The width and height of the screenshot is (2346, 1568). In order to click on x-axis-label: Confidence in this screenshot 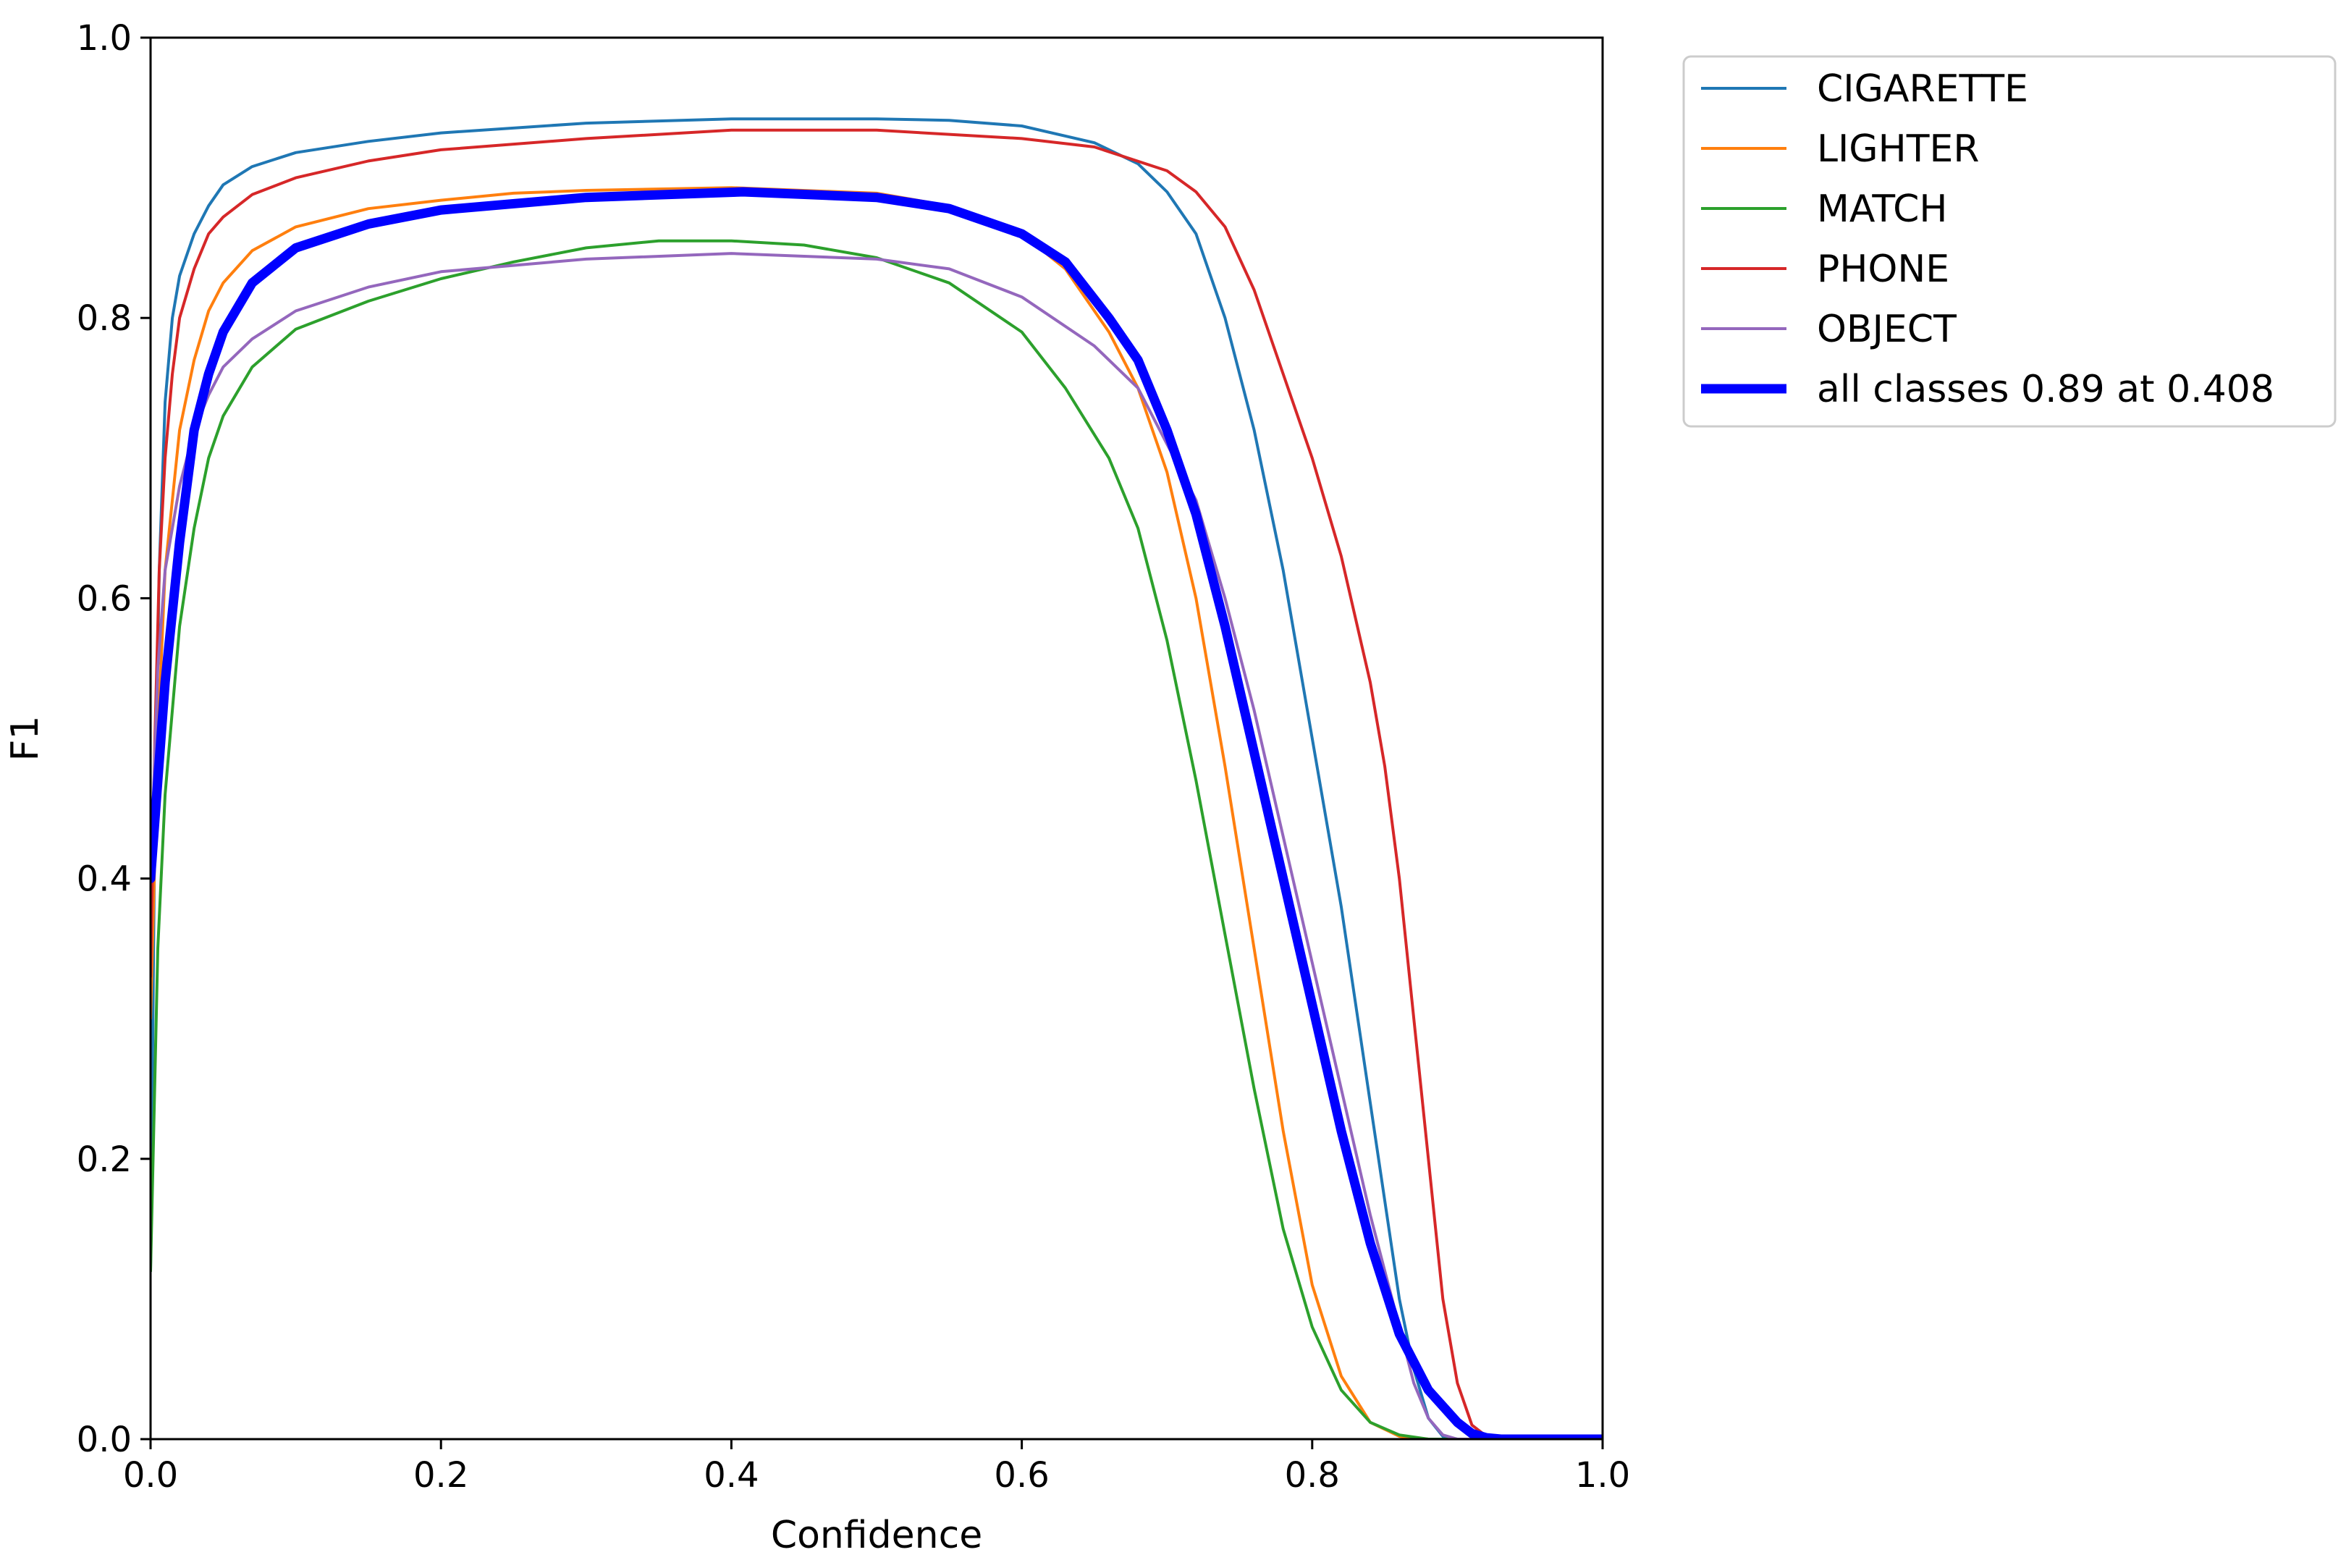, I will do `click(876, 1536)`.